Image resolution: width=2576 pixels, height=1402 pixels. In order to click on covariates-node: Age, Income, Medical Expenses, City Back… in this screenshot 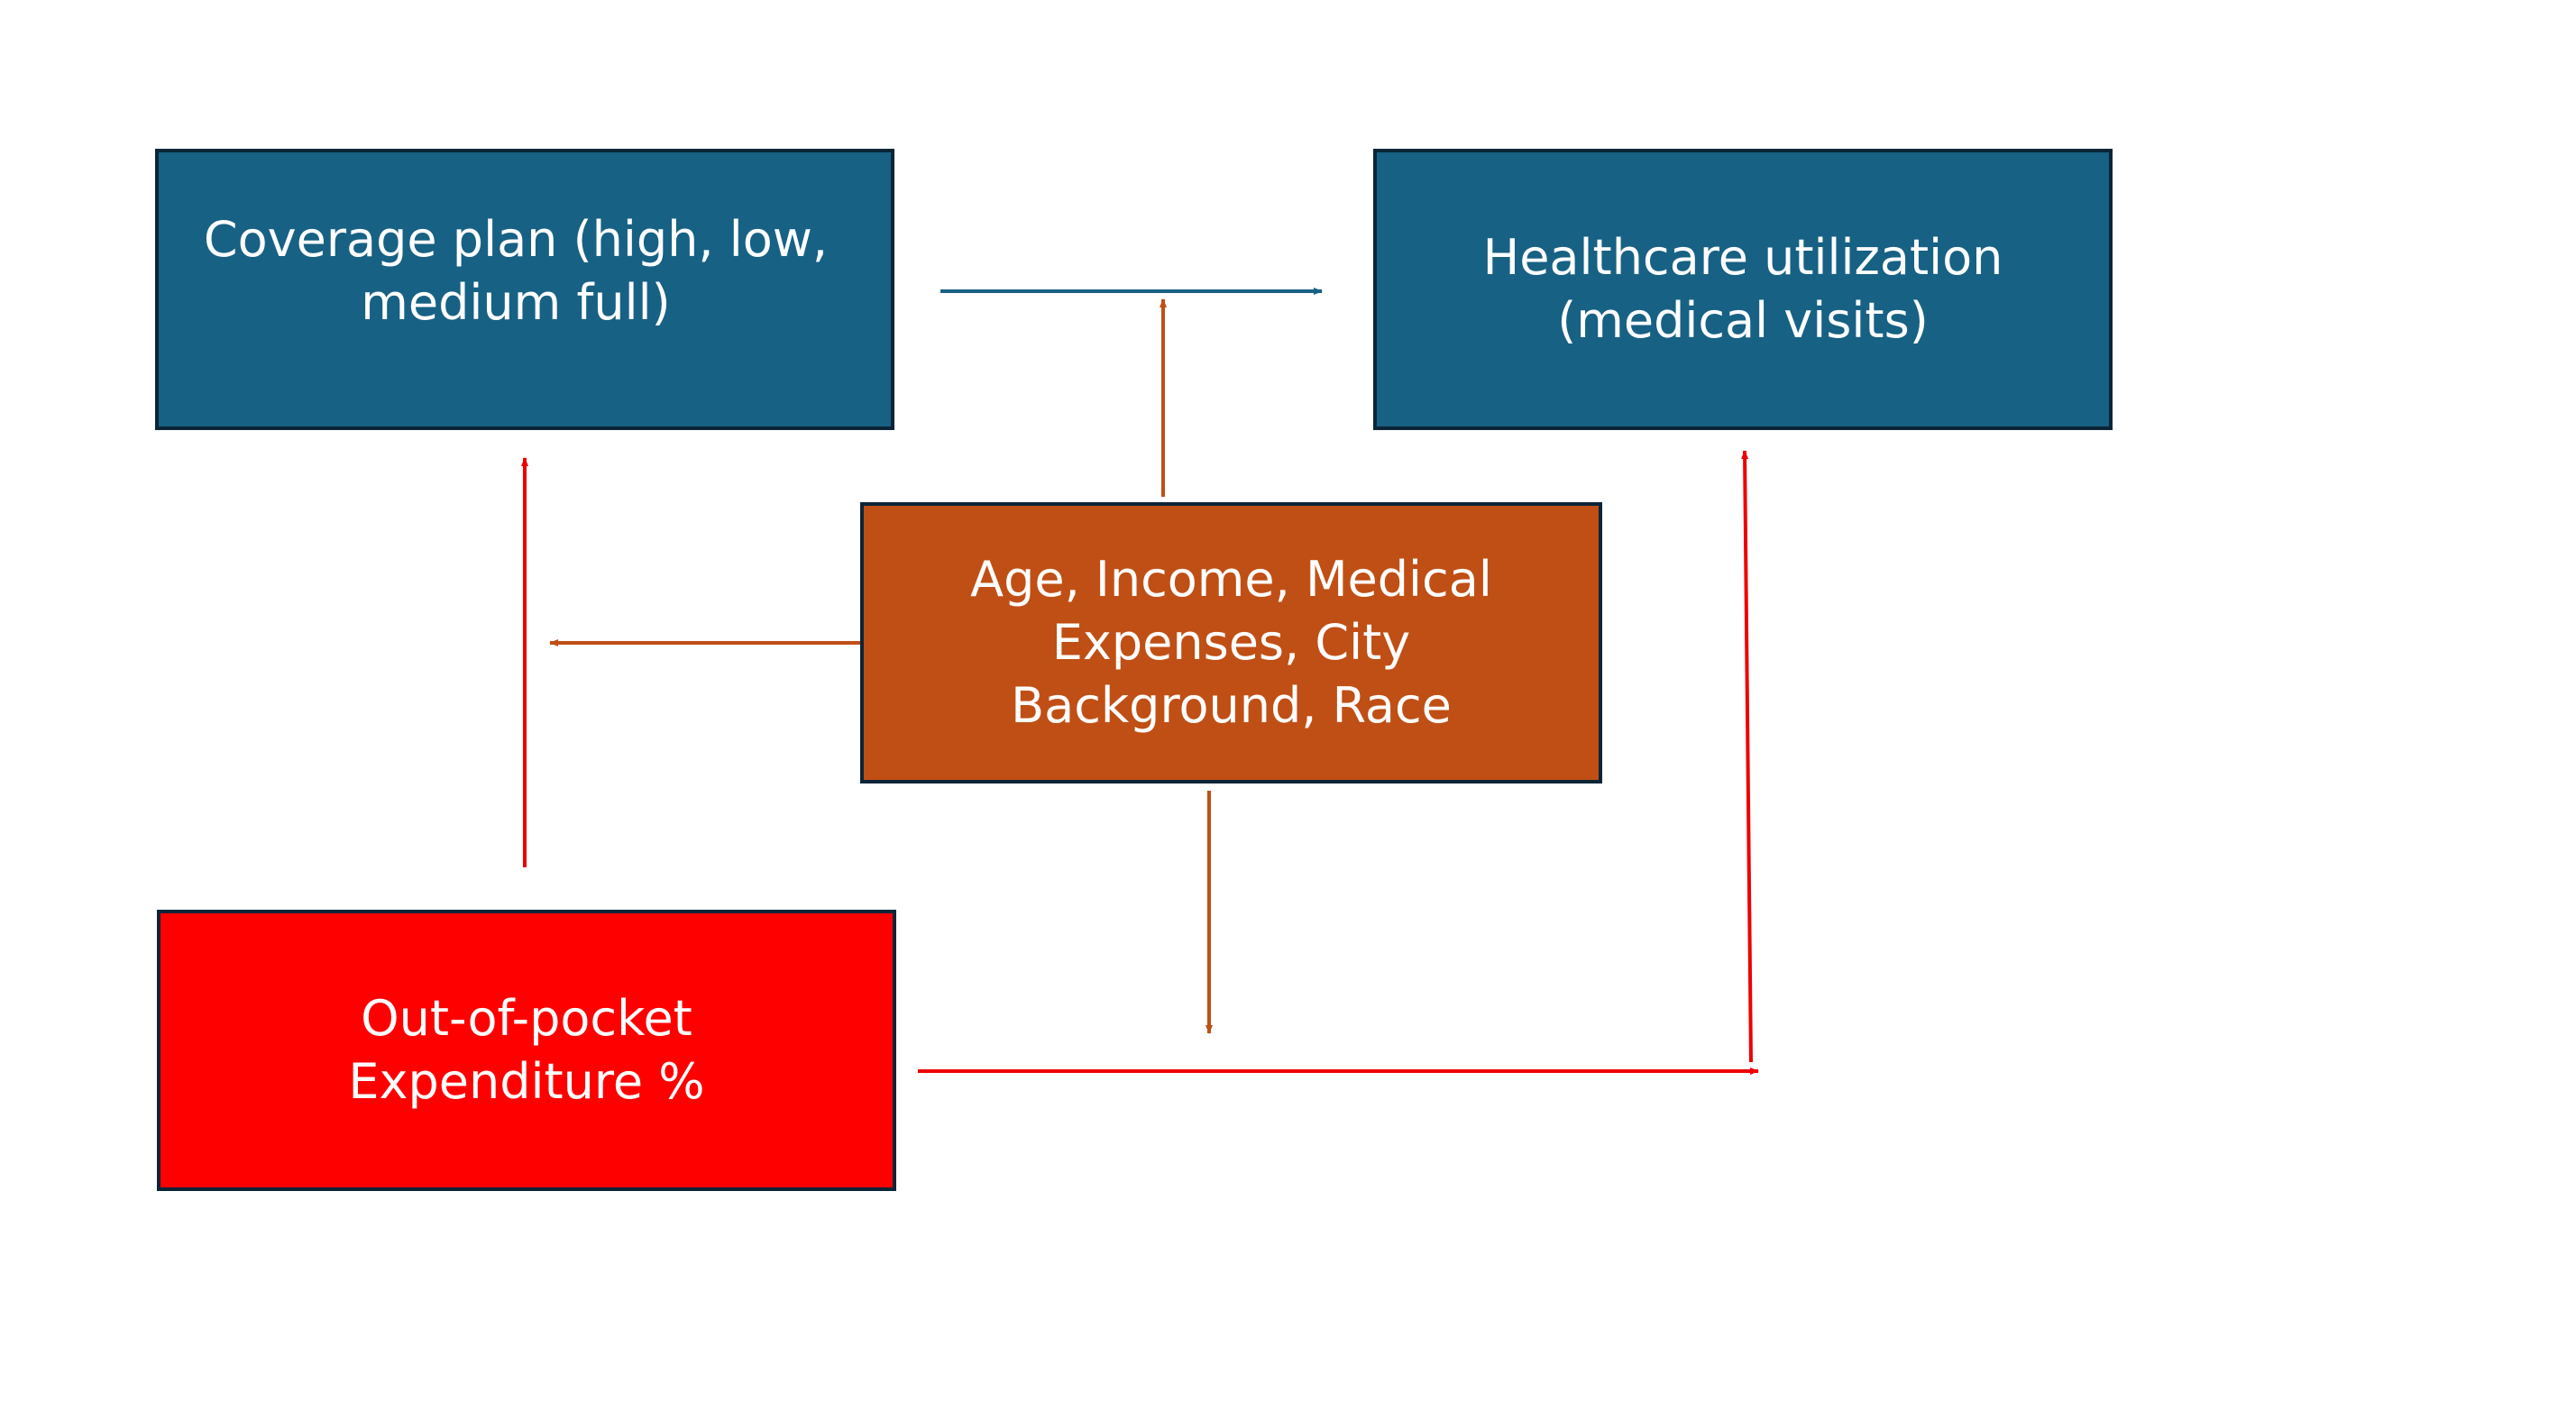, I will do `click(1231, 642)`.